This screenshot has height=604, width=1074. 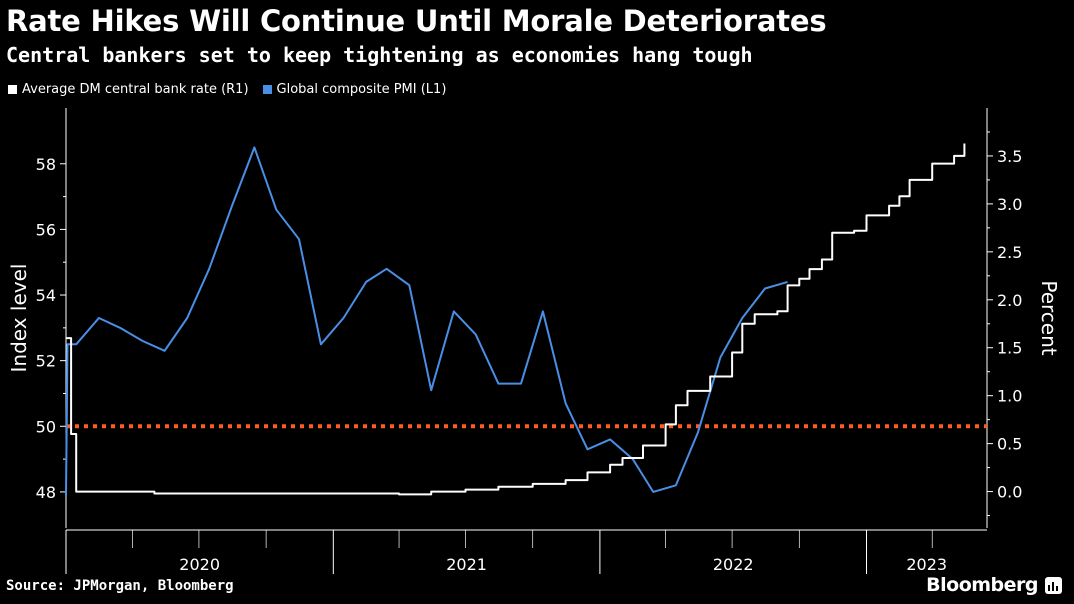 What do you see at coordinates (46, 295) in the screenshot?
I see `left-tick-label: 54` at bounding box center [46, 295].